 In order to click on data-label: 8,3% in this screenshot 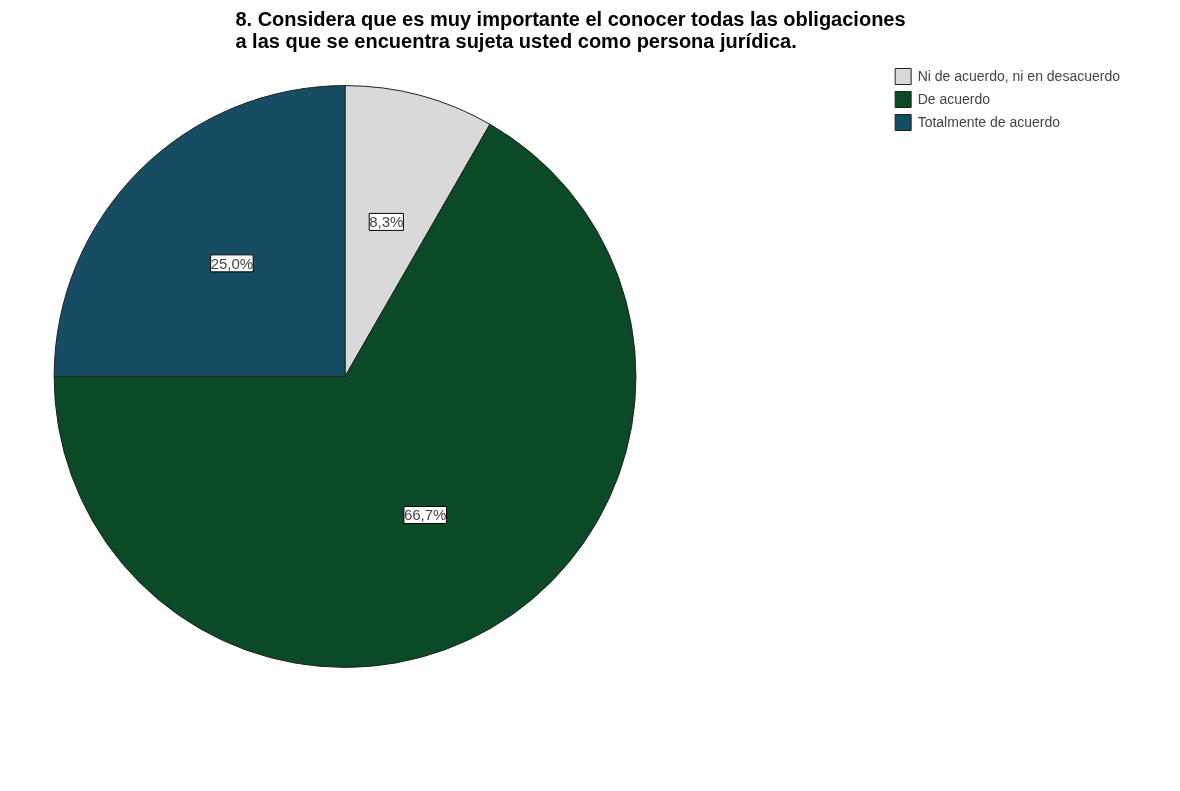, I will do `click(386, 222)`.